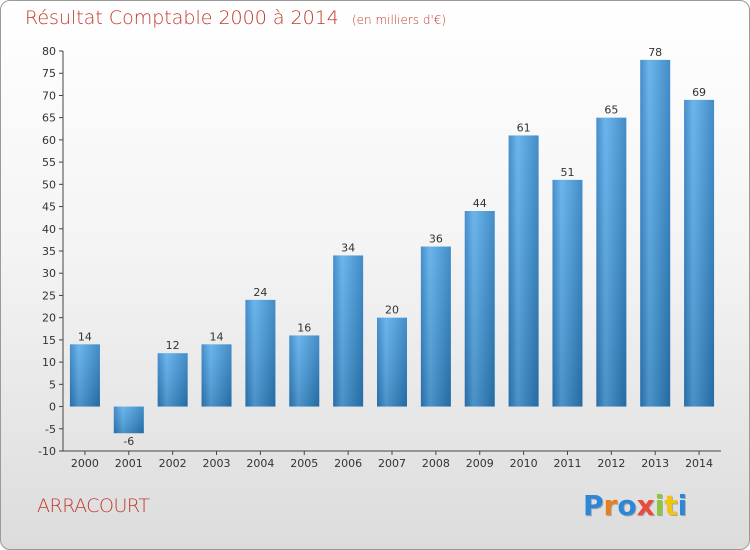  What do you see at coordinates (49, 362) in the screenshot?
I see `y-tick-label: 10` at bounding box center [49, 362].